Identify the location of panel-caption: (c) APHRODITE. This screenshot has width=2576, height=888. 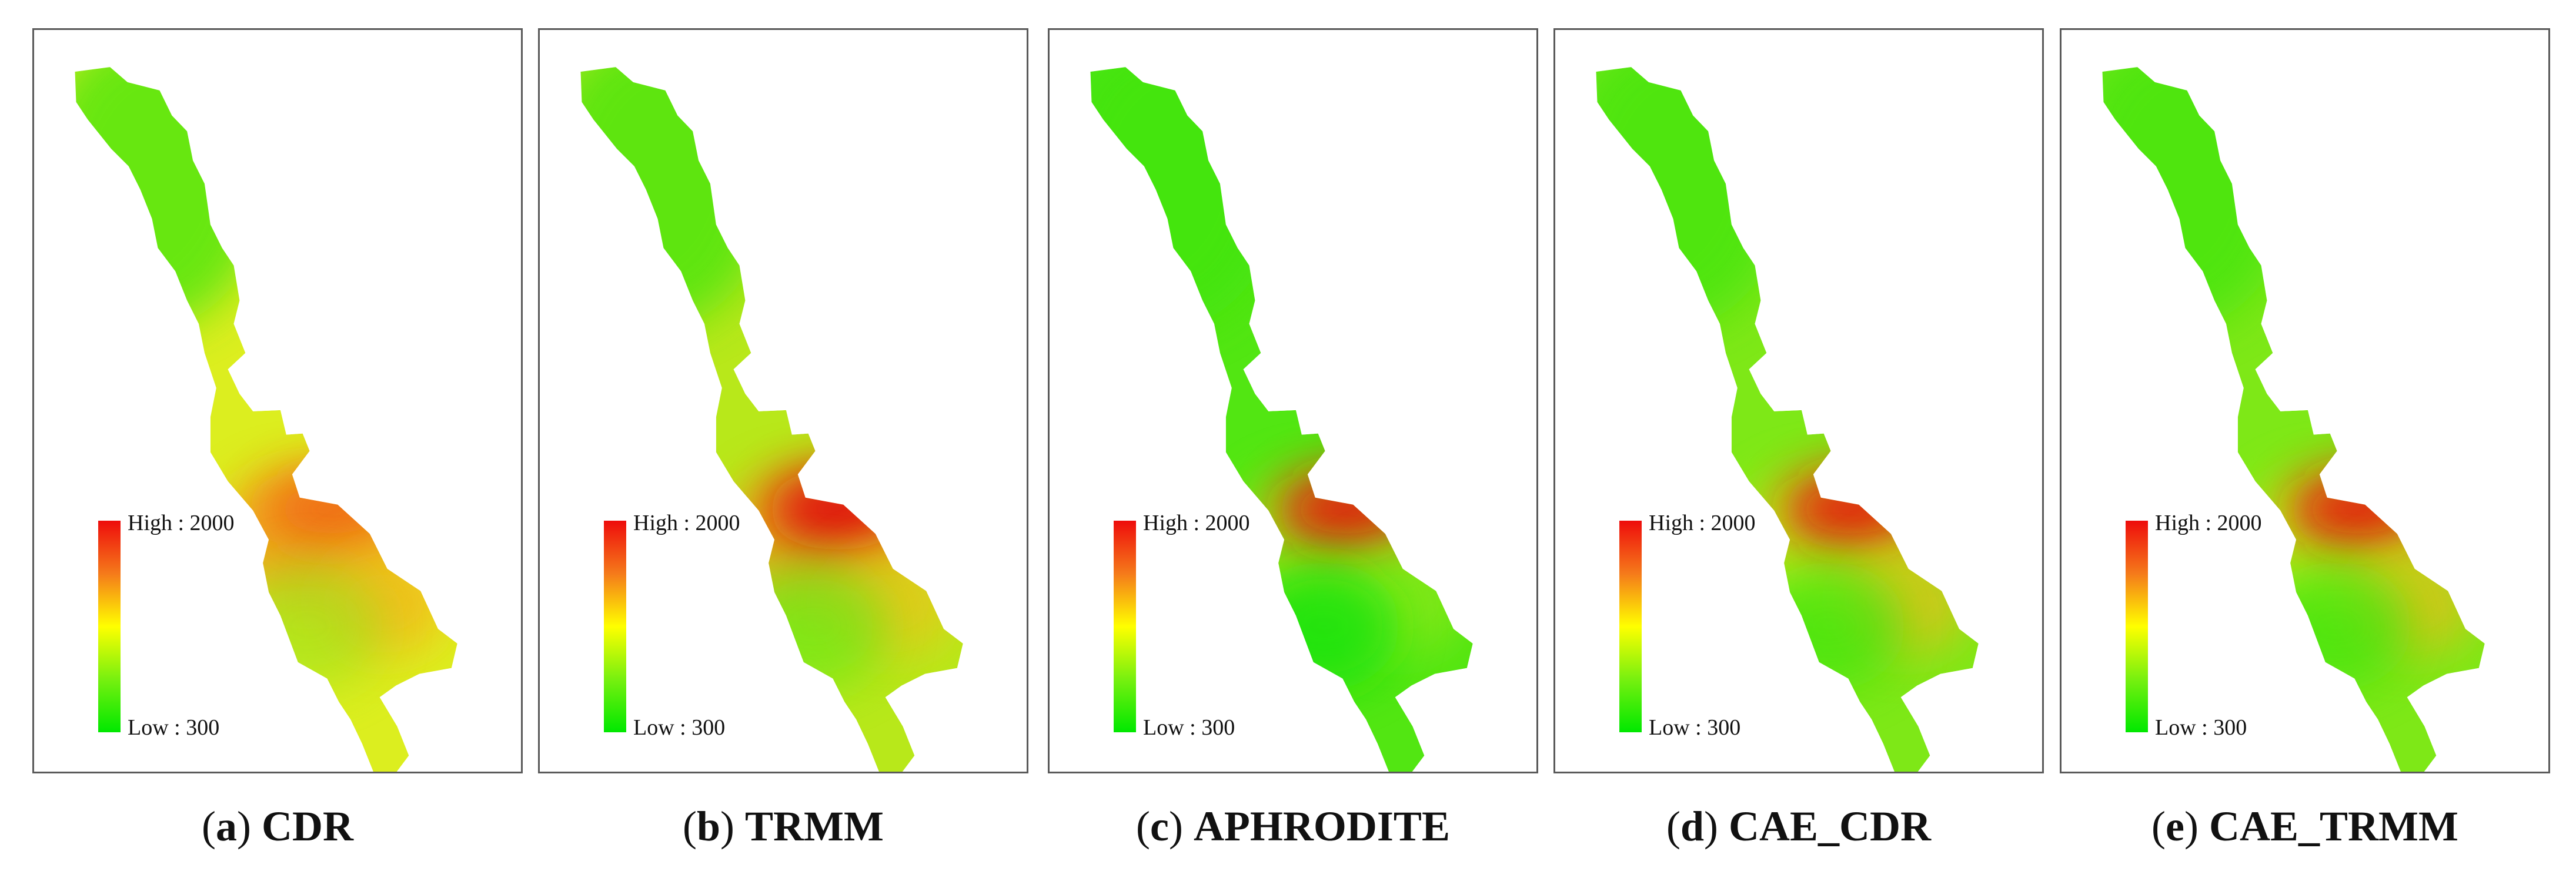
(1293, 827).